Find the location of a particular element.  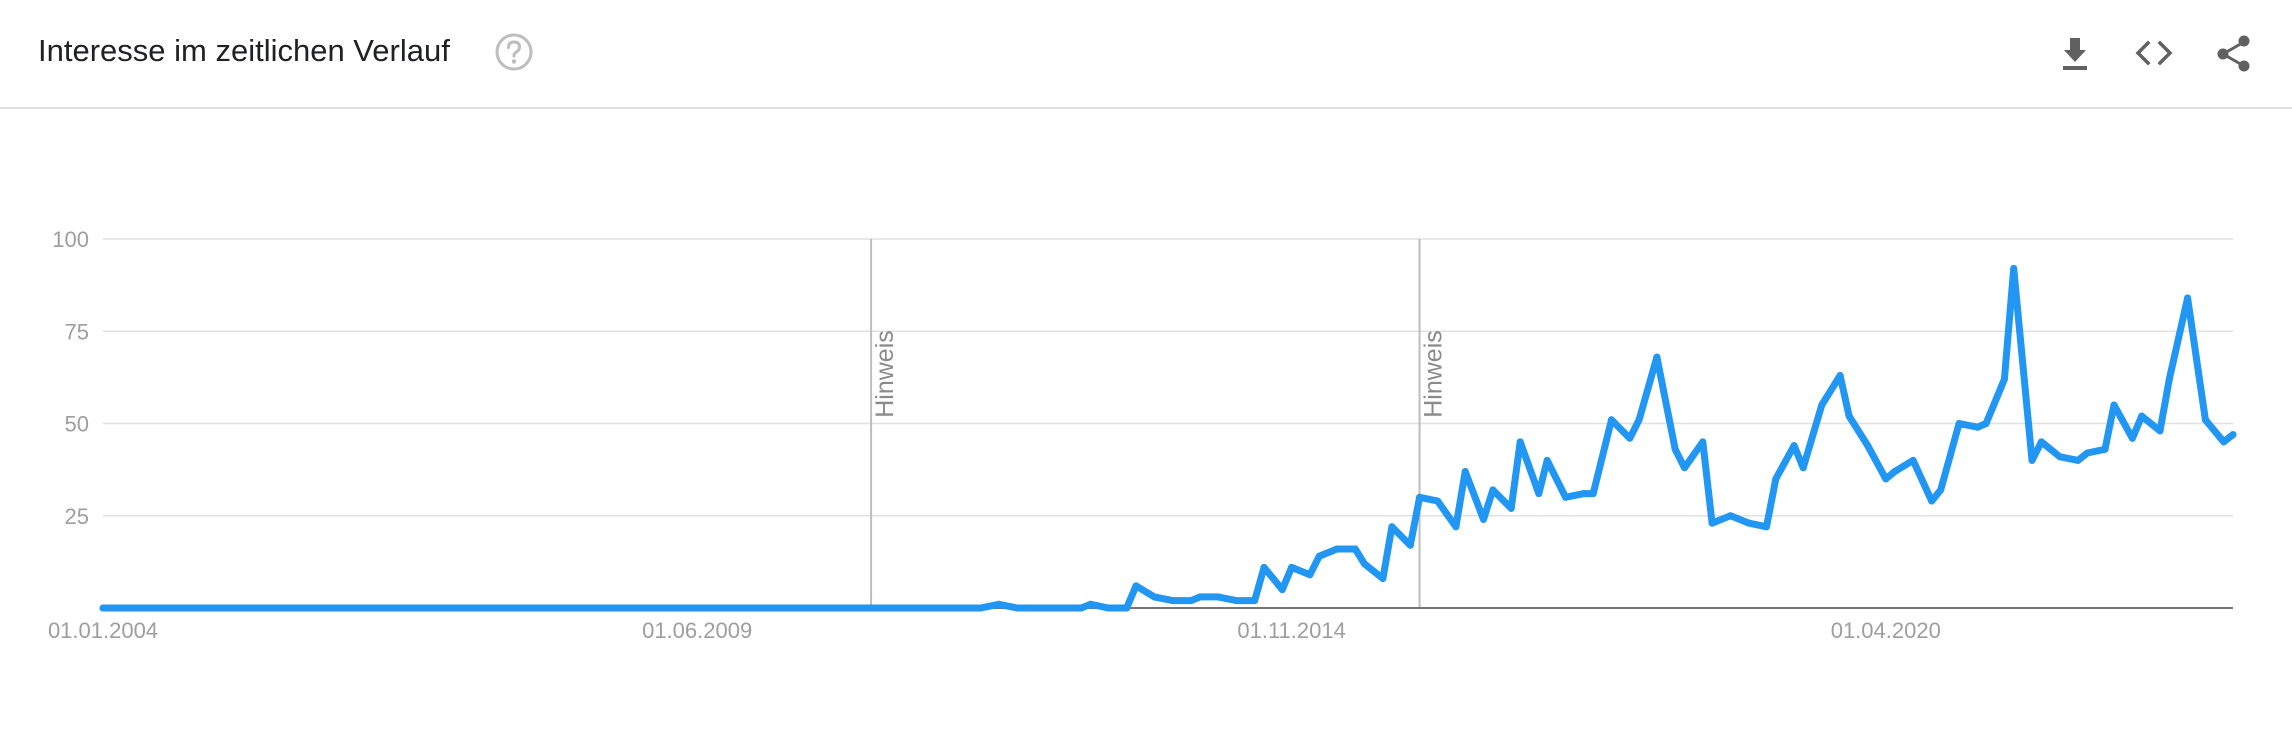

x-tick-label-2: 01.11.2014 is located at coordinates (1291, 630).